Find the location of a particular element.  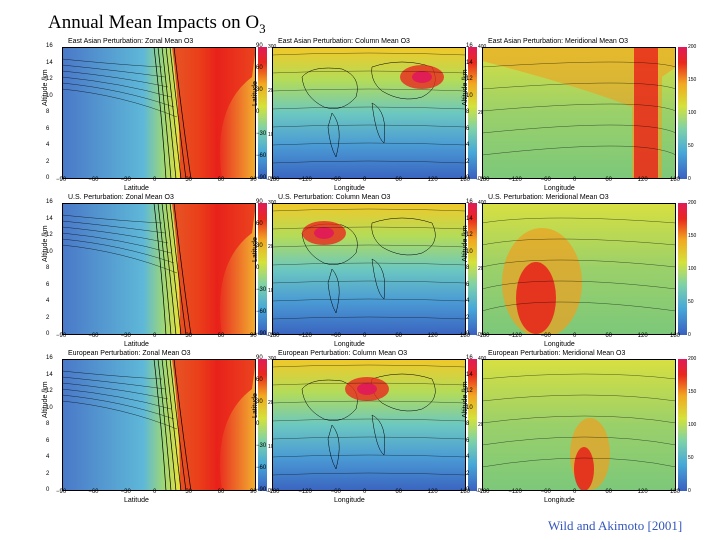

colorbar-tick-label: 200 is located at coordinates (692, 359).